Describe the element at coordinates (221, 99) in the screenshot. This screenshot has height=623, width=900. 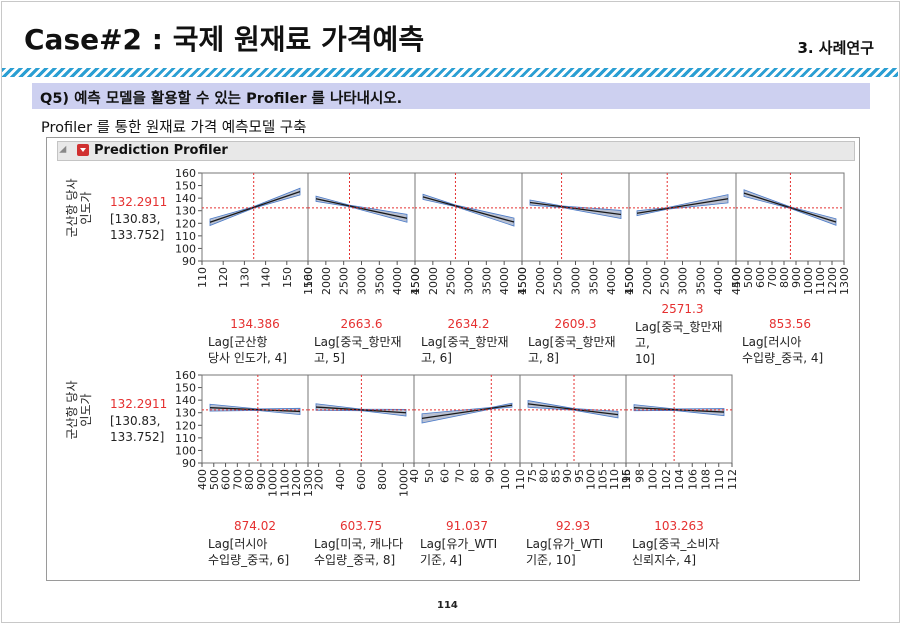
I see `question-text: Q5) 예측 모델을 활용할 수 있는 Profiler 를 나타내시오.` at that location.